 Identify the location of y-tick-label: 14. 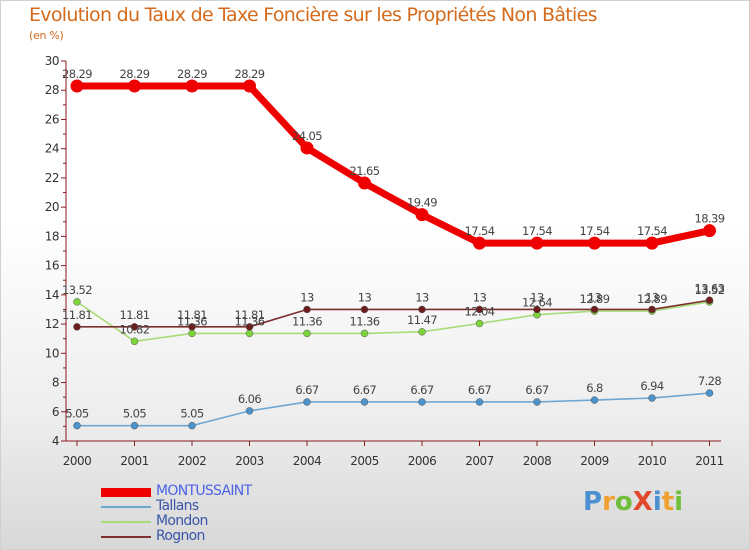
(52, 295).